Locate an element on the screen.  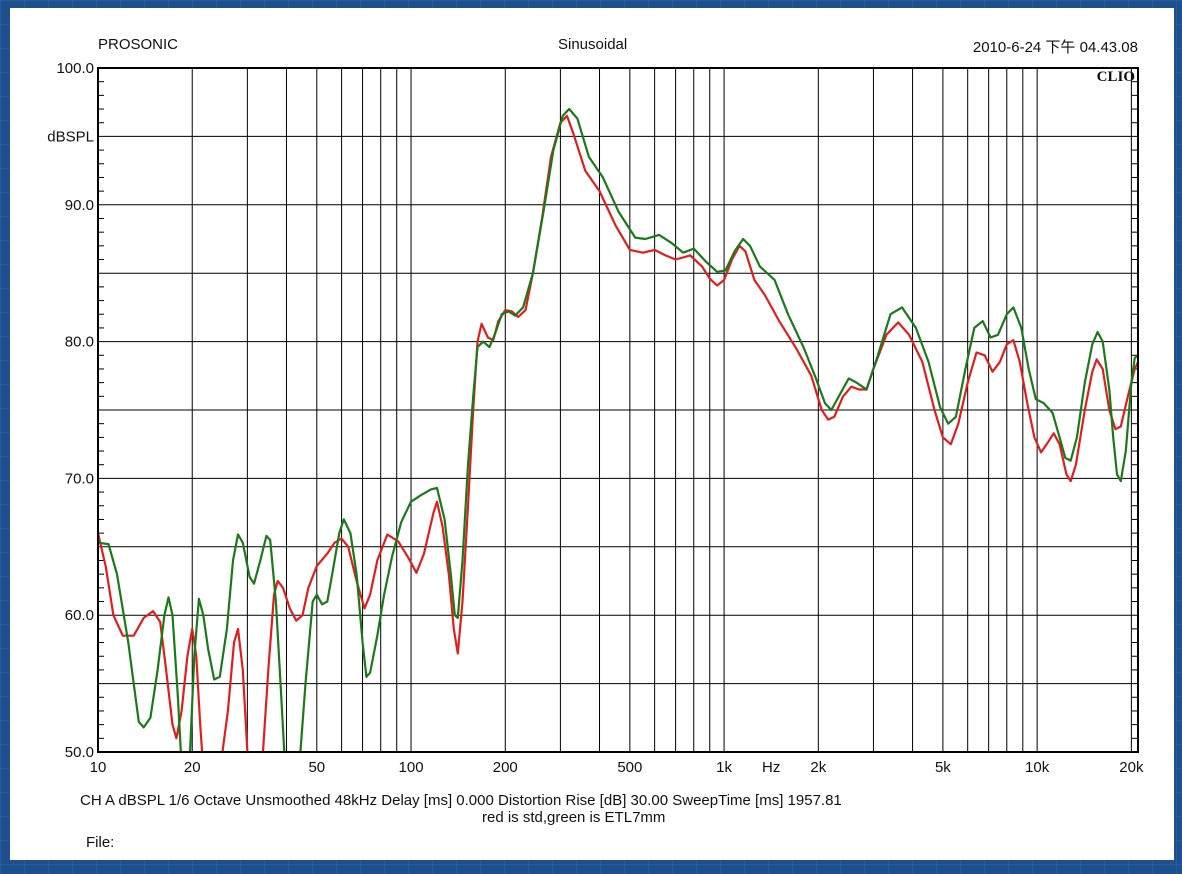
header-center: Sinusoidal is located at coordinates (593, 44).